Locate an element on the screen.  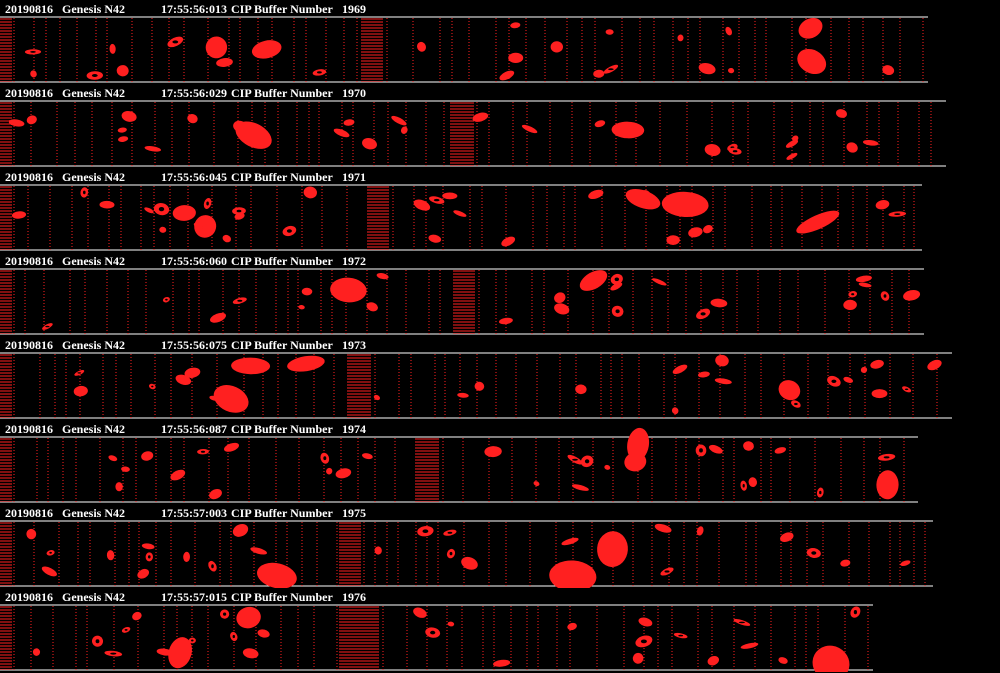
header-buffer-number: 1973 is located at coordinates (354, 345).